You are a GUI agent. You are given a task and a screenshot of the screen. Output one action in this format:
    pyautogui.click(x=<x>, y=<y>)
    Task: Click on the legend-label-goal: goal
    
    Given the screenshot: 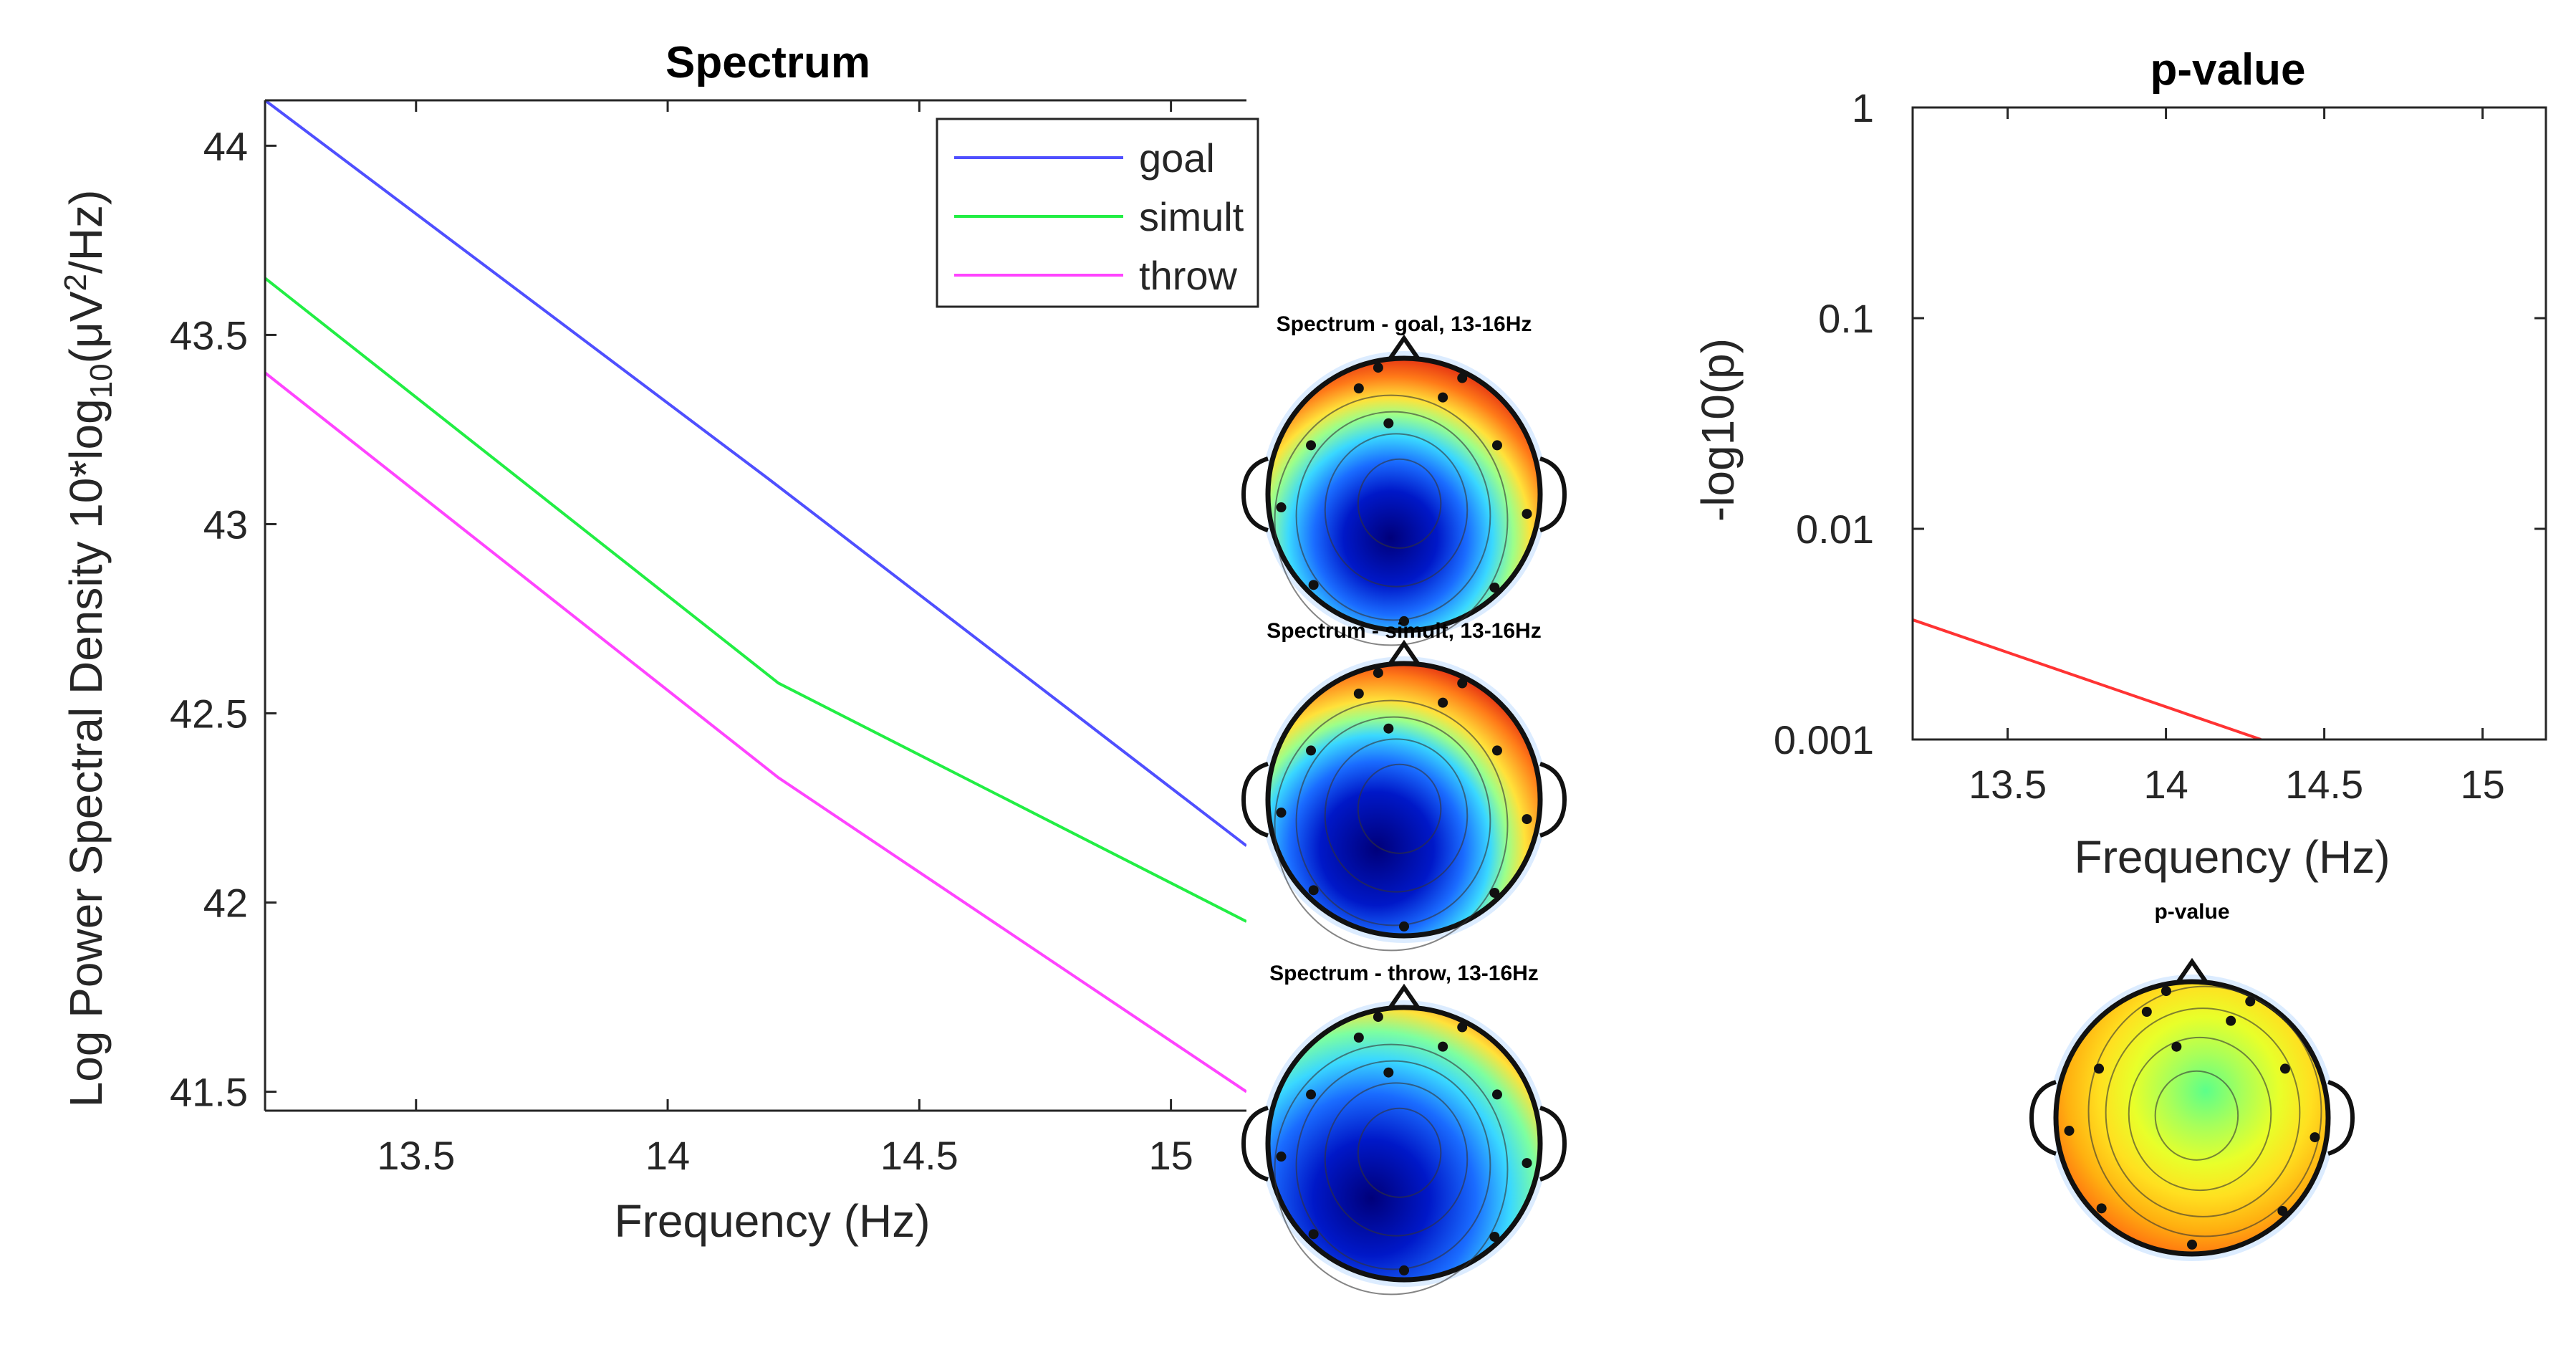 What is the action you would take?
    pyautogui.click(x=1177, y=158)
    